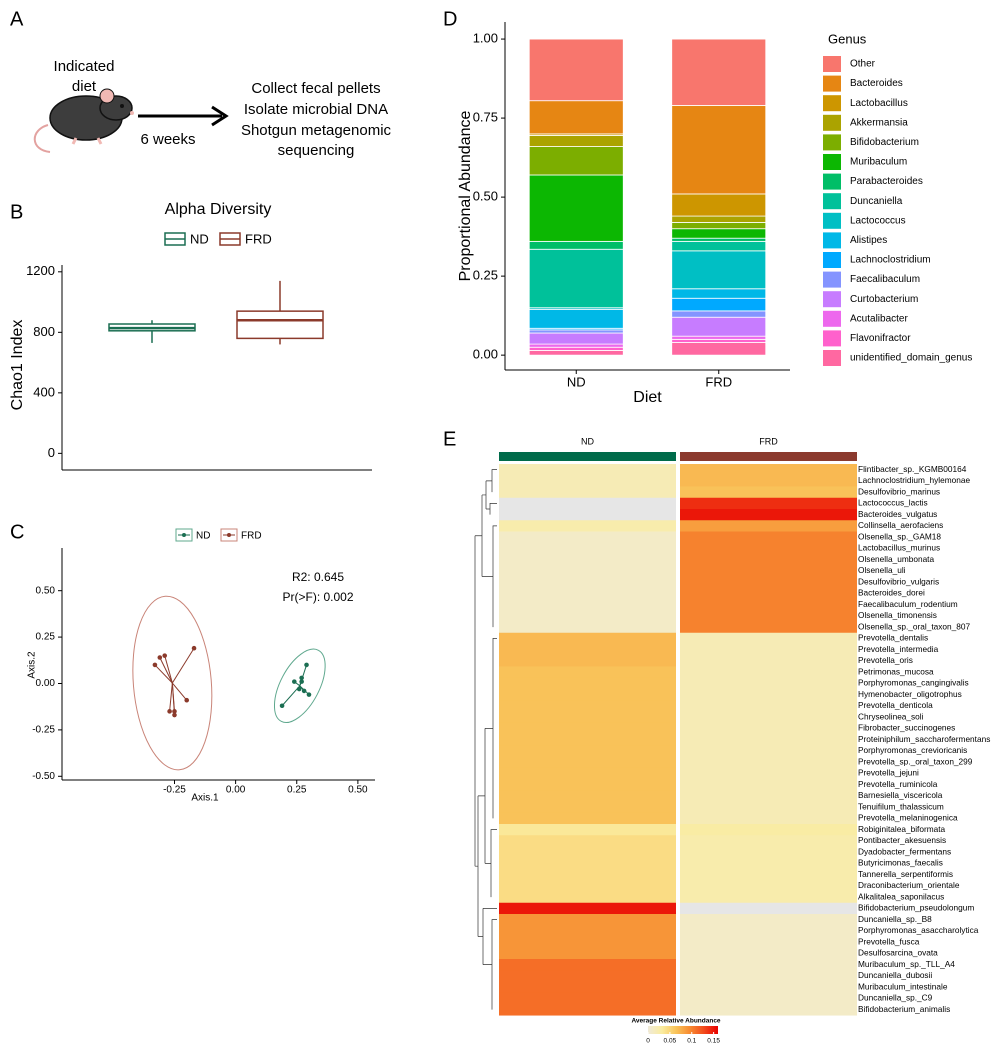  I want to click on row-label: Porphyromonas_cangingivalis, so click(913, 683).